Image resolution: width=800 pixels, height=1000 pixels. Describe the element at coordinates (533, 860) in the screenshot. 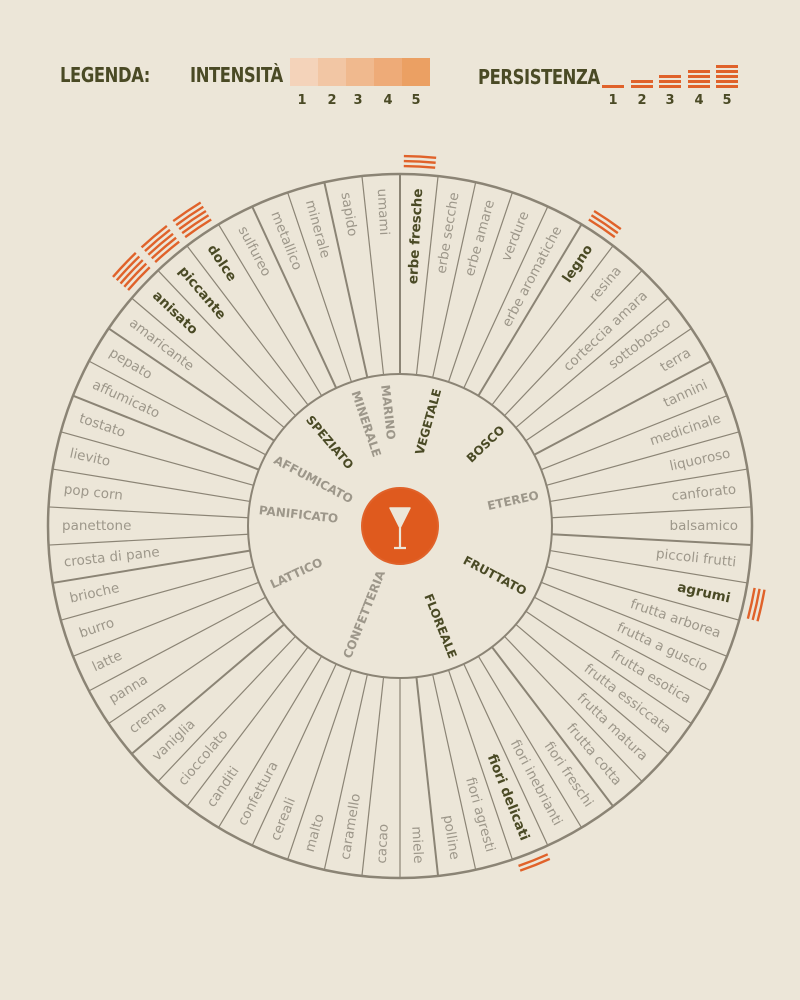

I see `persistence-mark-fiori-delicati` at that location.